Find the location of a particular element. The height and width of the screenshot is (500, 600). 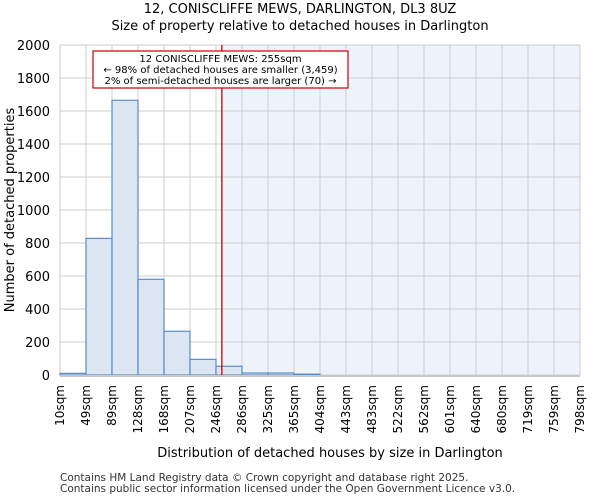

y-tick-label: 1000 is located at coordinates (33, 211).